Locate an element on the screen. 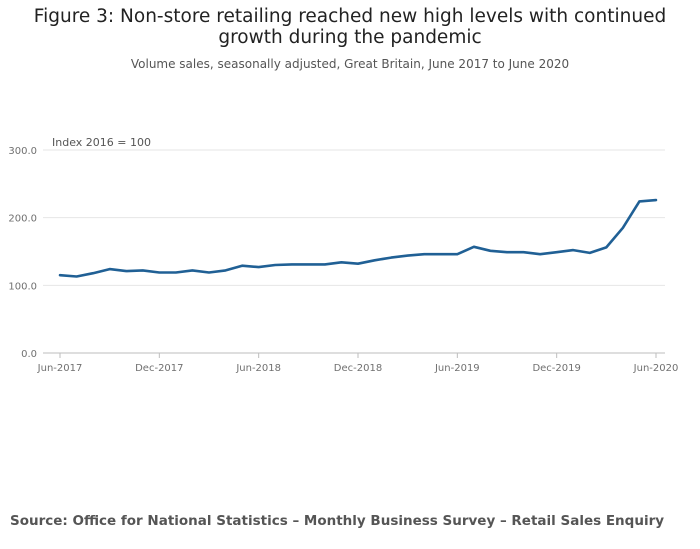  x-tick-label: Jun-2017 is located at coordinates (60, 368).